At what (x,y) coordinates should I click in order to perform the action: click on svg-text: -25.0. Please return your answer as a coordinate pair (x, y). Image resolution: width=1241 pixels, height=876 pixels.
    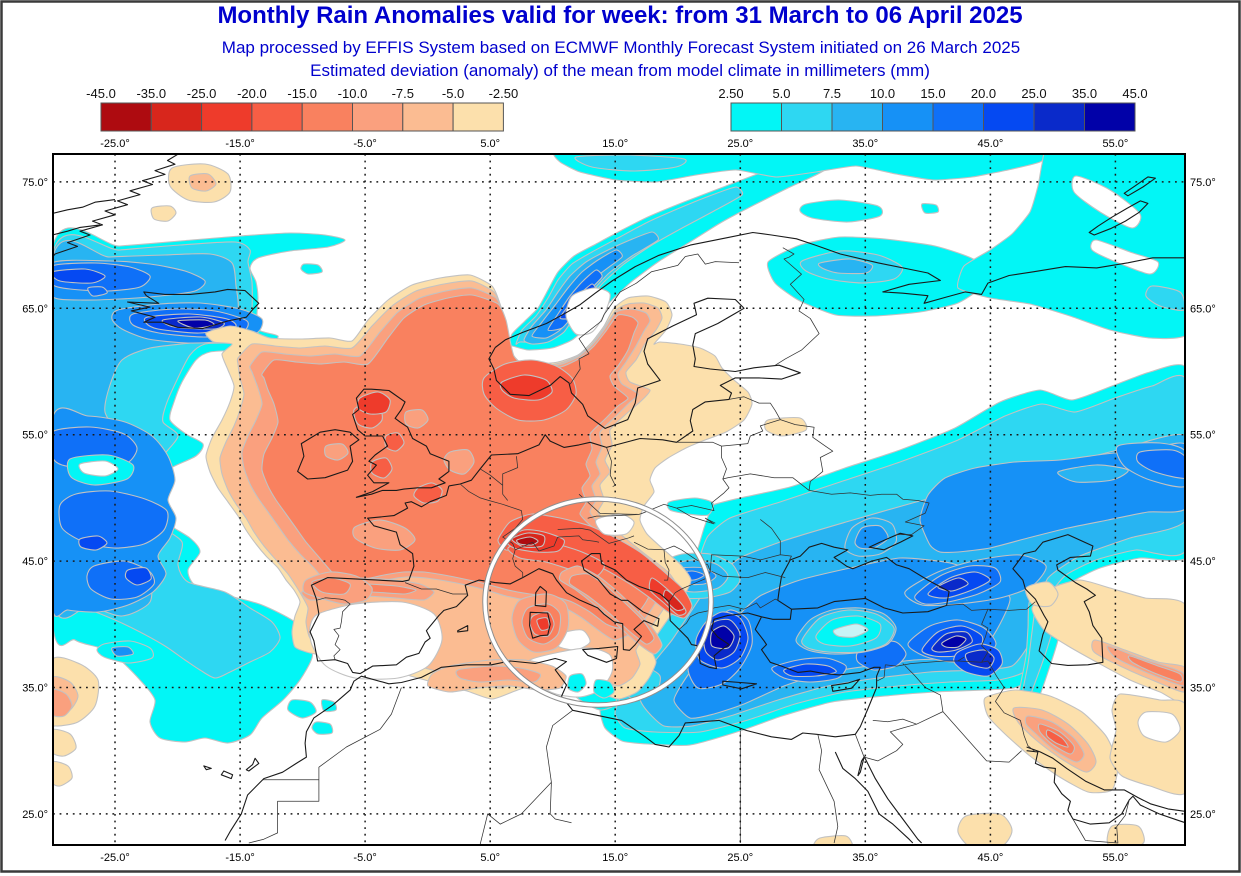
    Looking at the image, I should click on (202, 93).